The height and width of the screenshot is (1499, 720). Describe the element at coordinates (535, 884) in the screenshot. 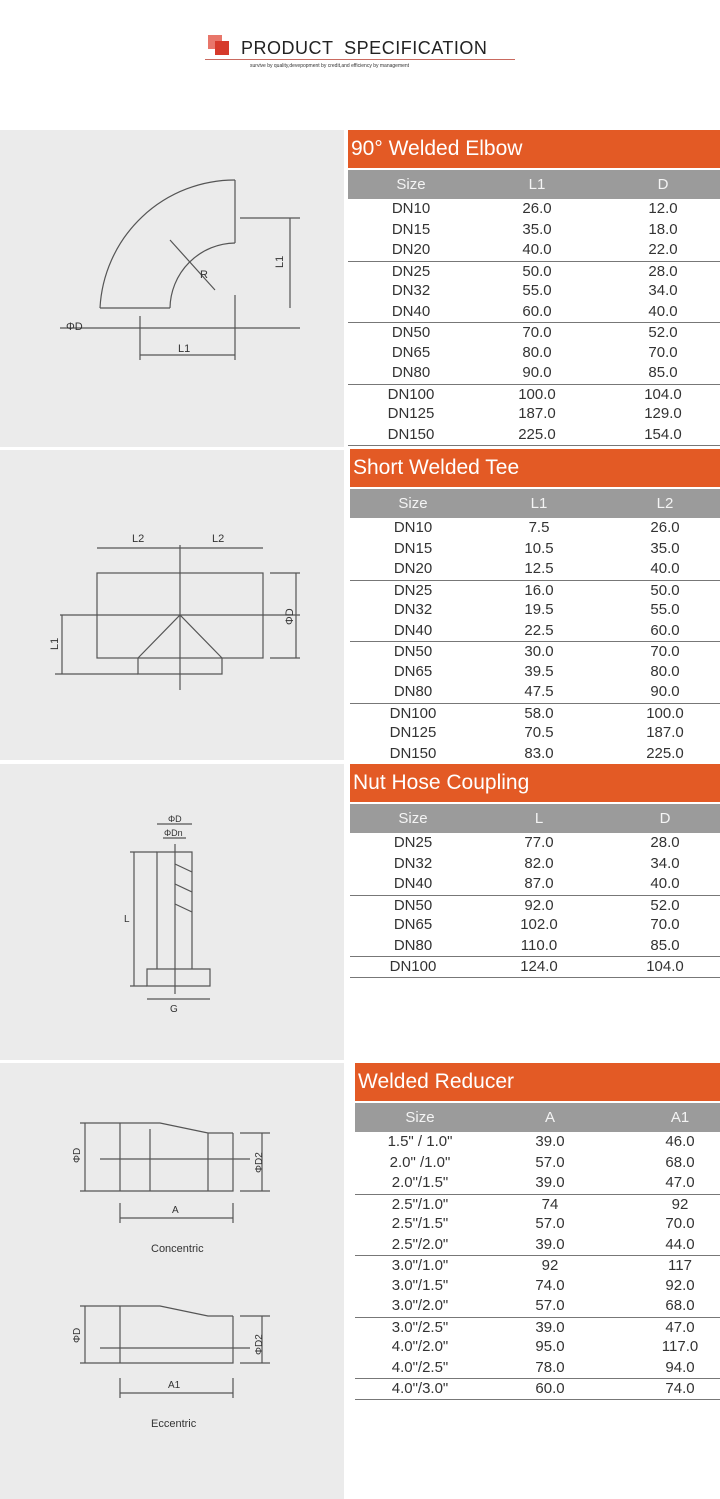

I see `table-row: DN40 87.0 40.0` at that location.